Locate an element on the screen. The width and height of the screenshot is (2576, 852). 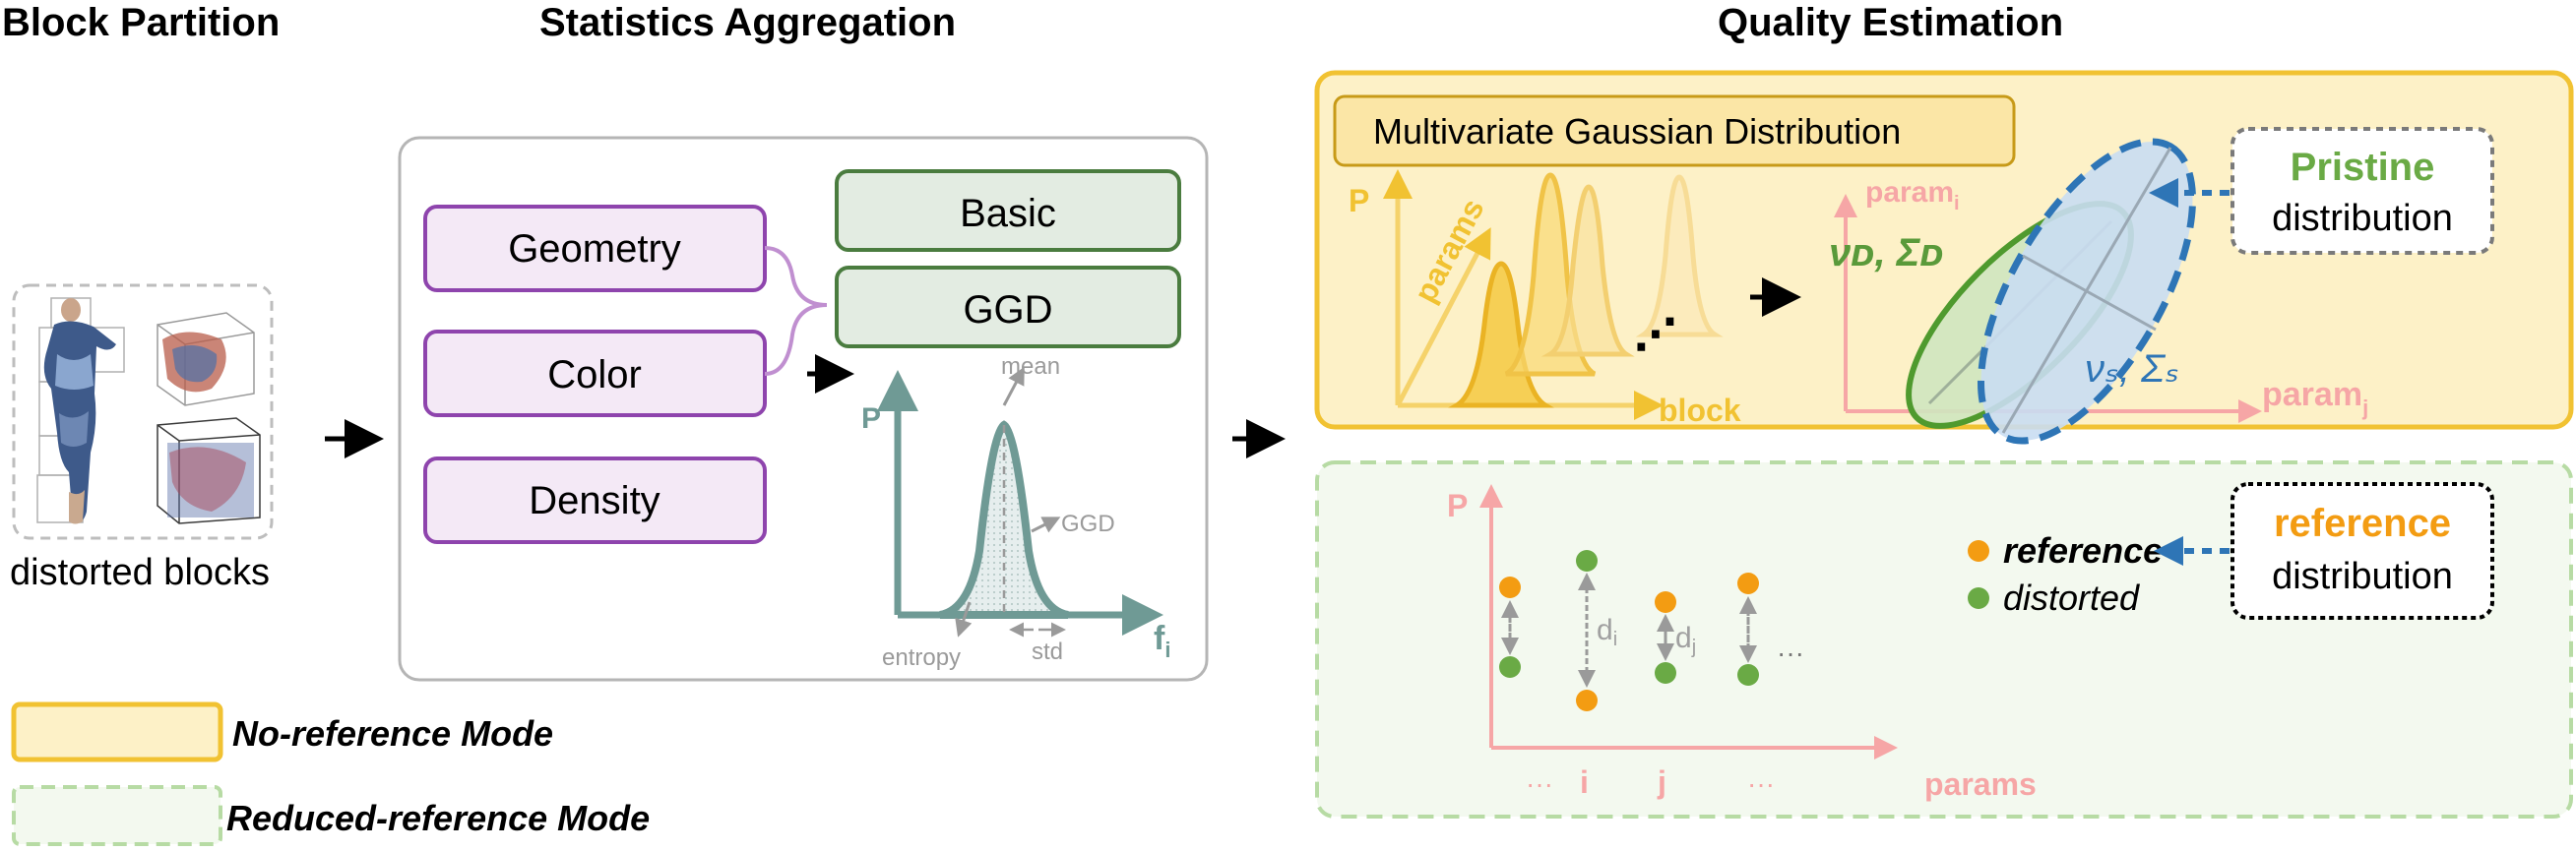
ggd-x-label: fi is located at coordinates (1162, 641).